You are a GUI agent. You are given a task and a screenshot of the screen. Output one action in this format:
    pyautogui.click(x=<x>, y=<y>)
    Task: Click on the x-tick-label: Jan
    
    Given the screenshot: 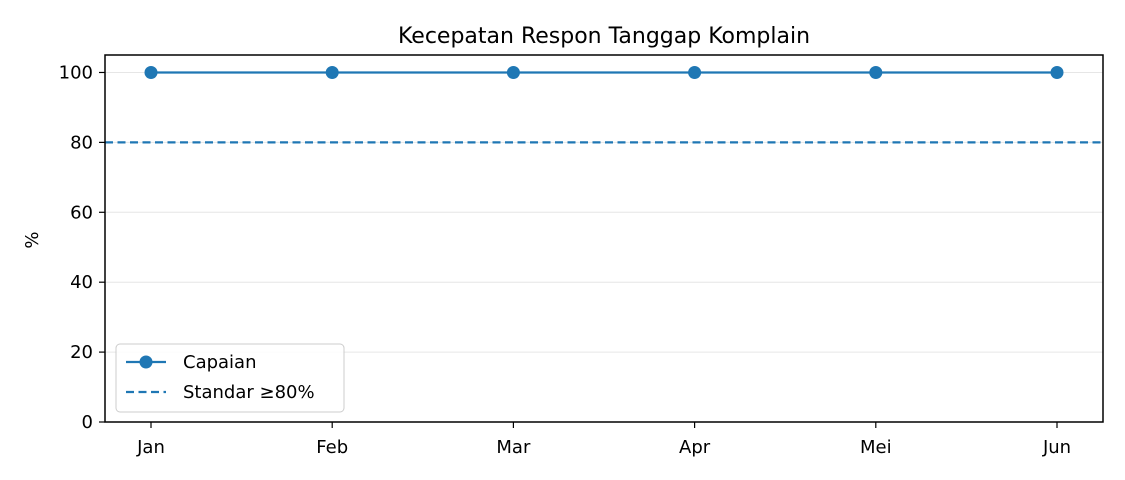 What is the action you would take?
    pyautogui.click(x=150, y=447)
    